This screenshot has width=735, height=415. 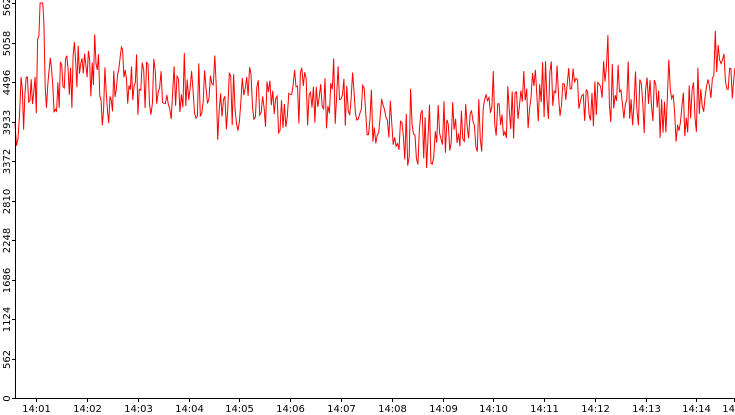 I want to click on x-tick-label: 14:11, so click(x=544, y=409).